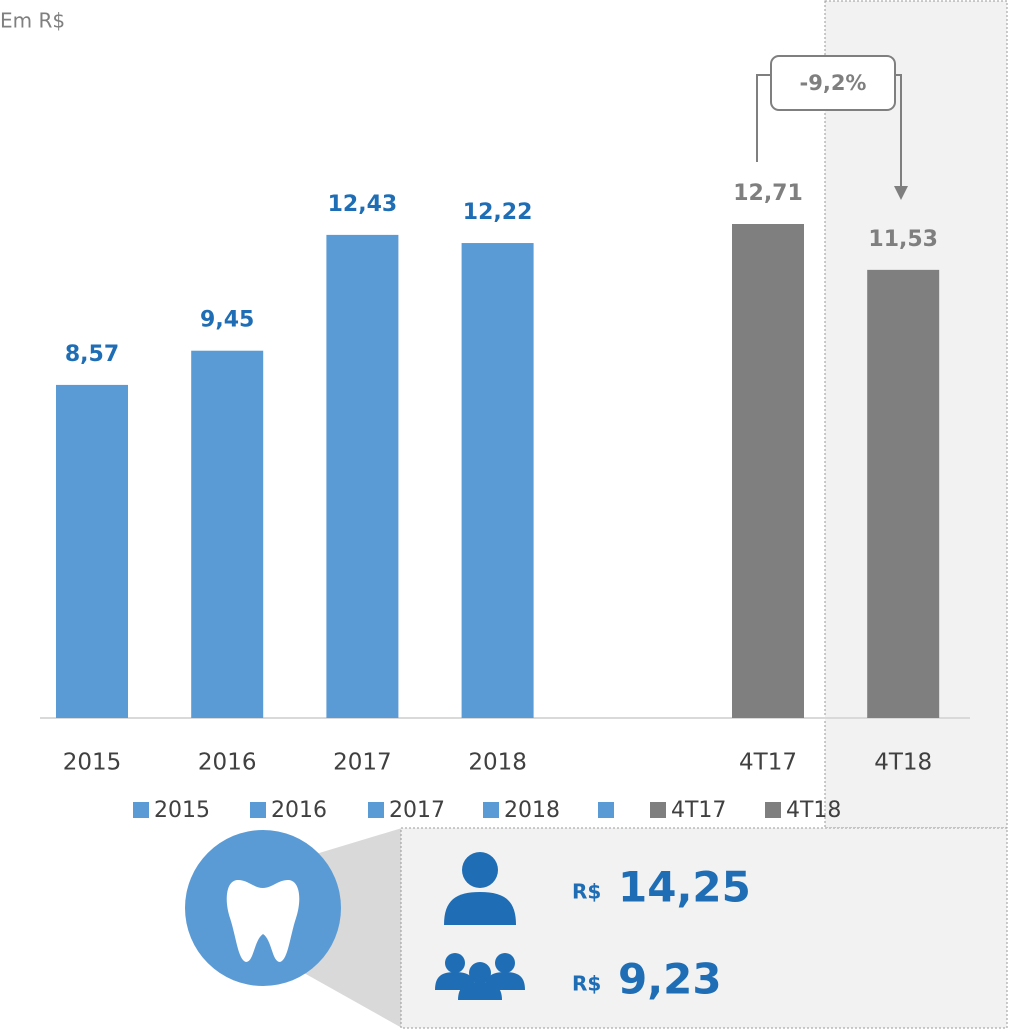  I want to click on annotation-box, so click(833, 83).